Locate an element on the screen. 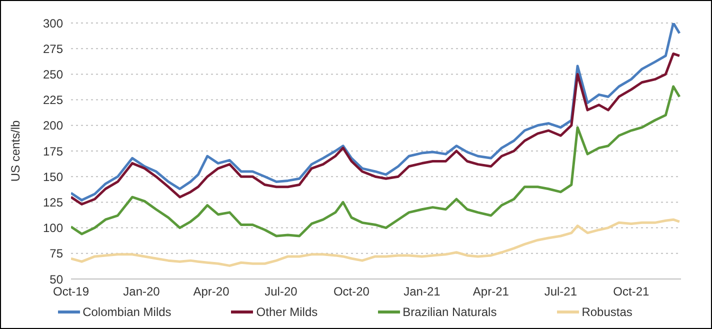 Image resolution: width=712 pixels, height=329 pixels. x-tick-label: Jul-21 is located at coordinates (561, 291).